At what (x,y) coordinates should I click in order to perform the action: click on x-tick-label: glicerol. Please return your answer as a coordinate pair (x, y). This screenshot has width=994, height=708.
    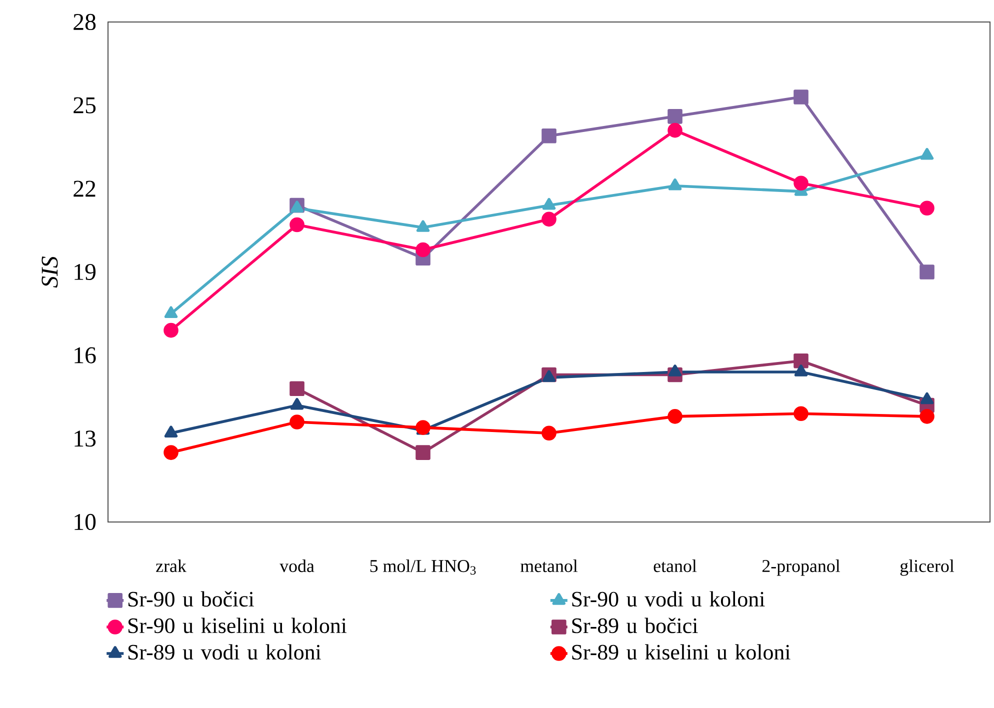
    Looking at the image, I should click on (927, 567).